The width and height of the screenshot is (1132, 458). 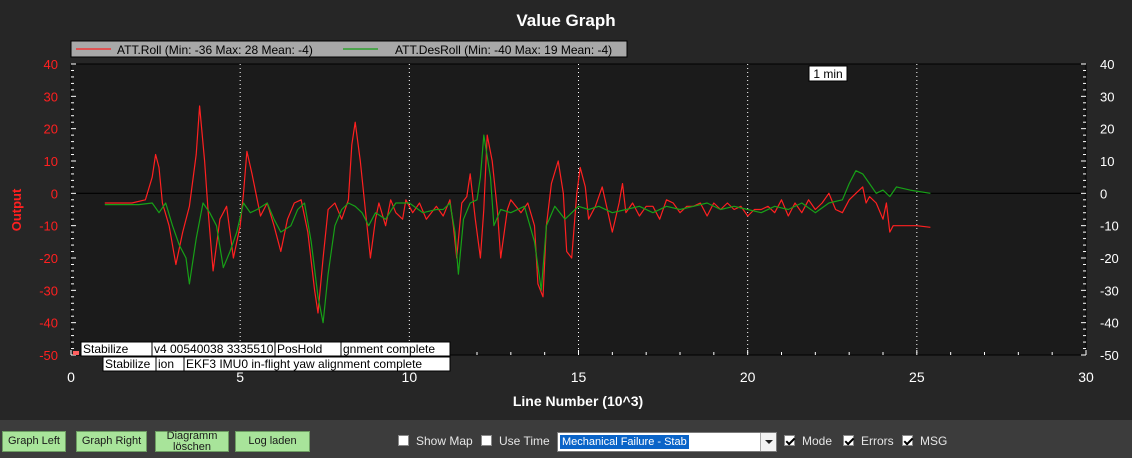 What do you see at coordinates (51, 161) in the screenshot?
I see `y-left-tick-label: 10` at bounding box center [51, 161].